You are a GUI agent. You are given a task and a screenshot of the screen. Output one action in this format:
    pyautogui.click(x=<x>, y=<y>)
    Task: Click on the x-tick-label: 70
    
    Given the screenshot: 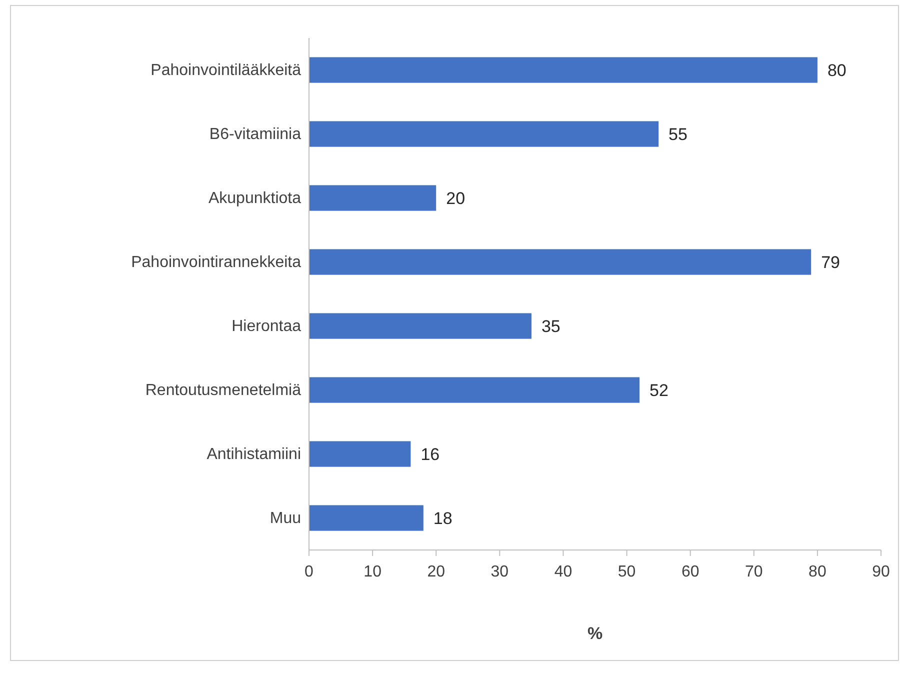 What is the action you would take?
    pyautogui.click(x=753, y=572)
    